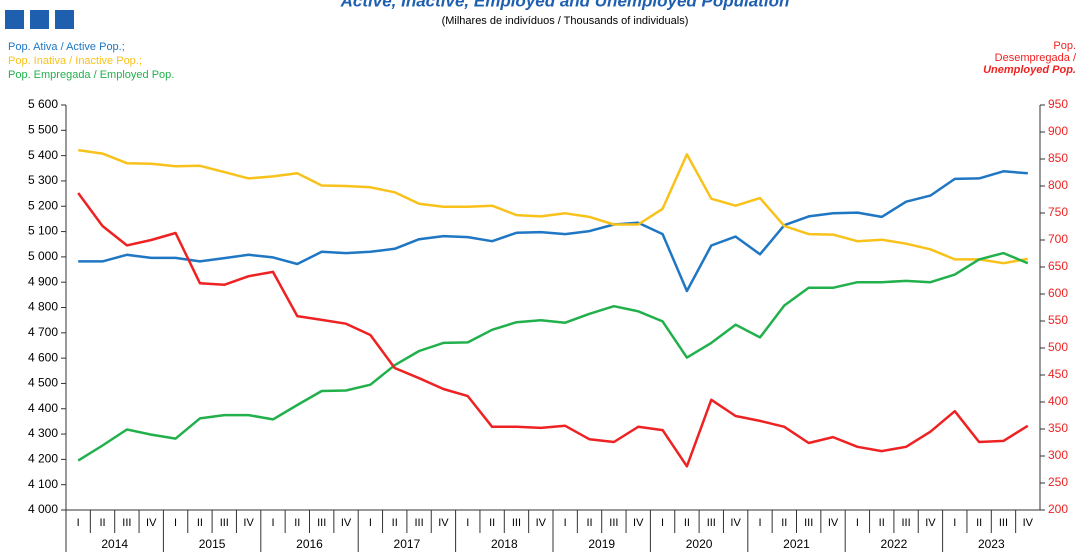 This screenshot has height=557, width=1078. I want to click on y2-tick-label: 300, so click(1058, 455).